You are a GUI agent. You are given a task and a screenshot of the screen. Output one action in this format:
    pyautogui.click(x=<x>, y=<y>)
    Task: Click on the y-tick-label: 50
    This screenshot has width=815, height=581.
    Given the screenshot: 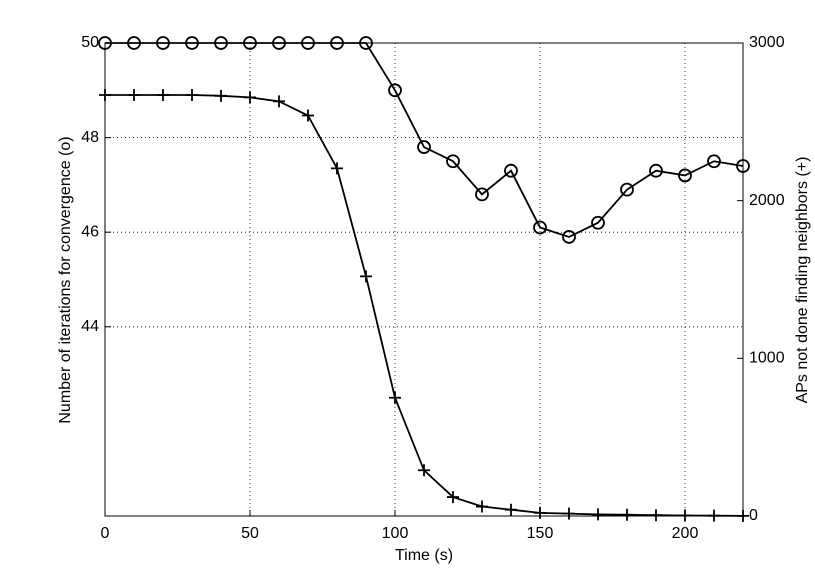 What is the action you would take?
    pyautogui.click(x=90, y=42)
    